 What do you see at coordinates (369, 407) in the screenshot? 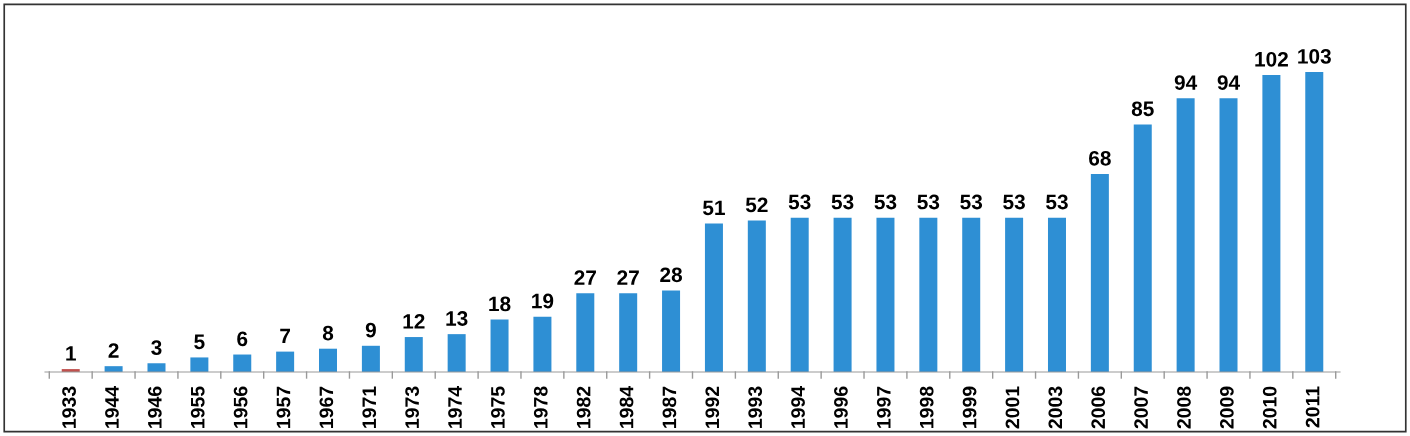
I see `x-tick-label: 1971` at bounding box center [369, 407].